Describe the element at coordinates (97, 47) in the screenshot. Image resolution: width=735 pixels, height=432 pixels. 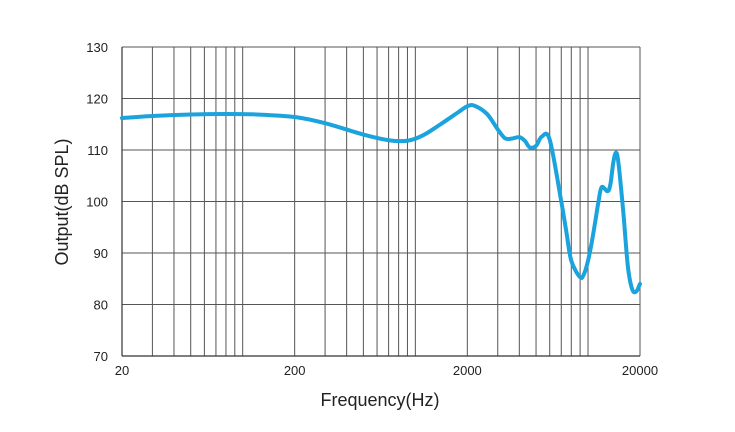
I see `y-tick-label: 130` at that location.